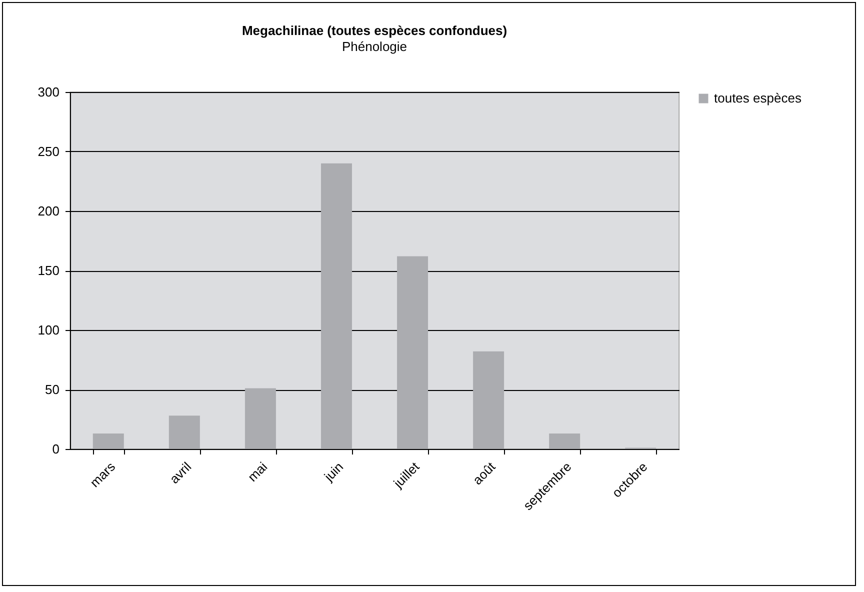 This screenshot has width=864, height=592. What do you see at coordinates (333, 472) in the screenshot?
I see `x-tick-label: juin` at bounding box center [333, 472].